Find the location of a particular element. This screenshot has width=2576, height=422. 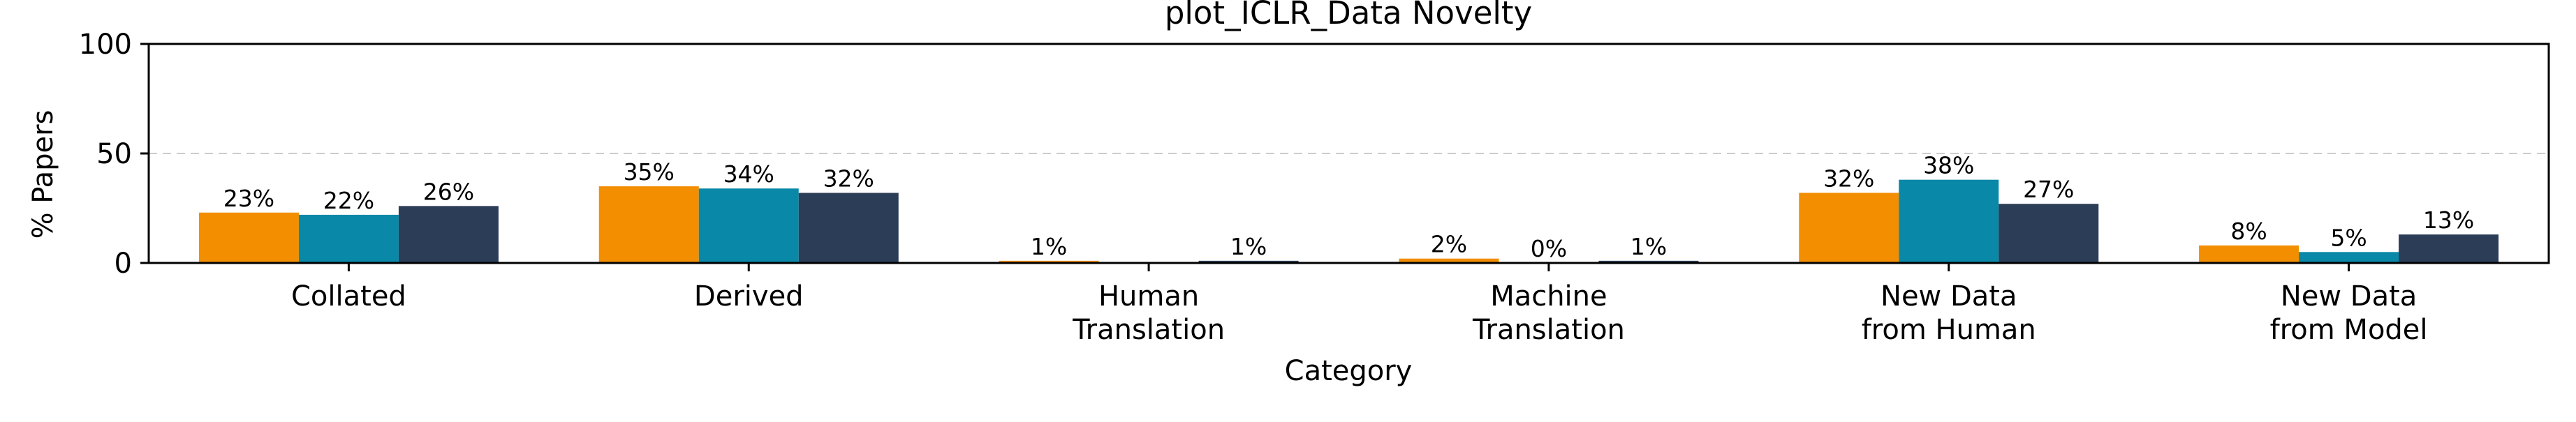

y-axis-label: % Papers is located at coordinates (43, 174).